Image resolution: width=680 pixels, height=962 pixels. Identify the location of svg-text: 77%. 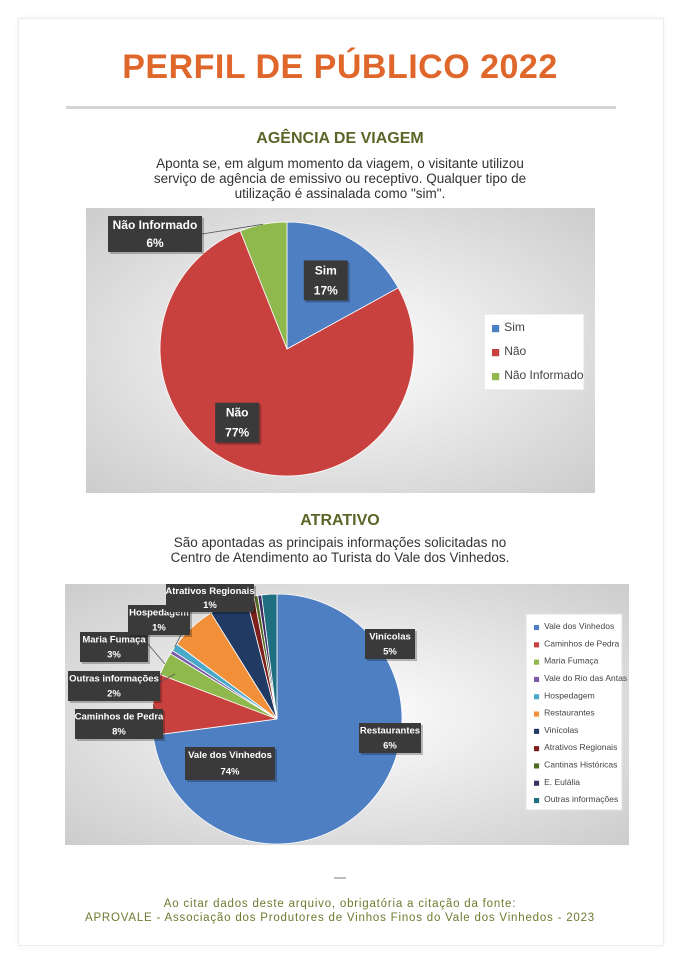
(237, 433).